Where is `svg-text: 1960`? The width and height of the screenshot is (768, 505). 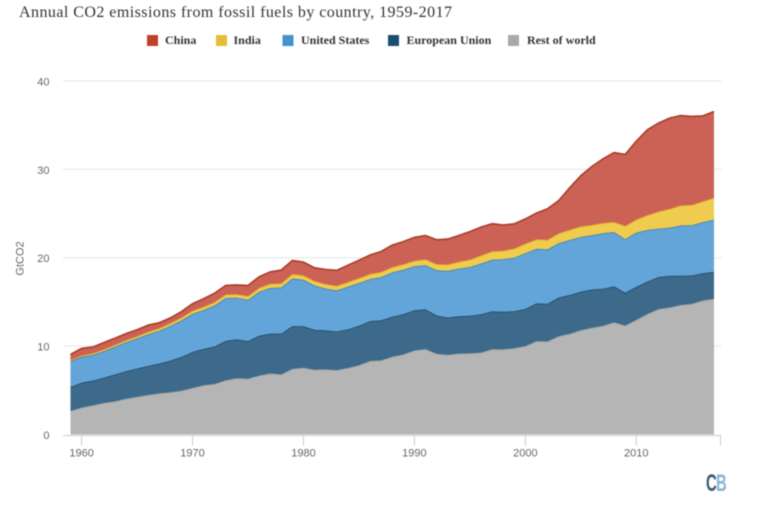
svg-text: 1960 is located at coordinates (81, 454).